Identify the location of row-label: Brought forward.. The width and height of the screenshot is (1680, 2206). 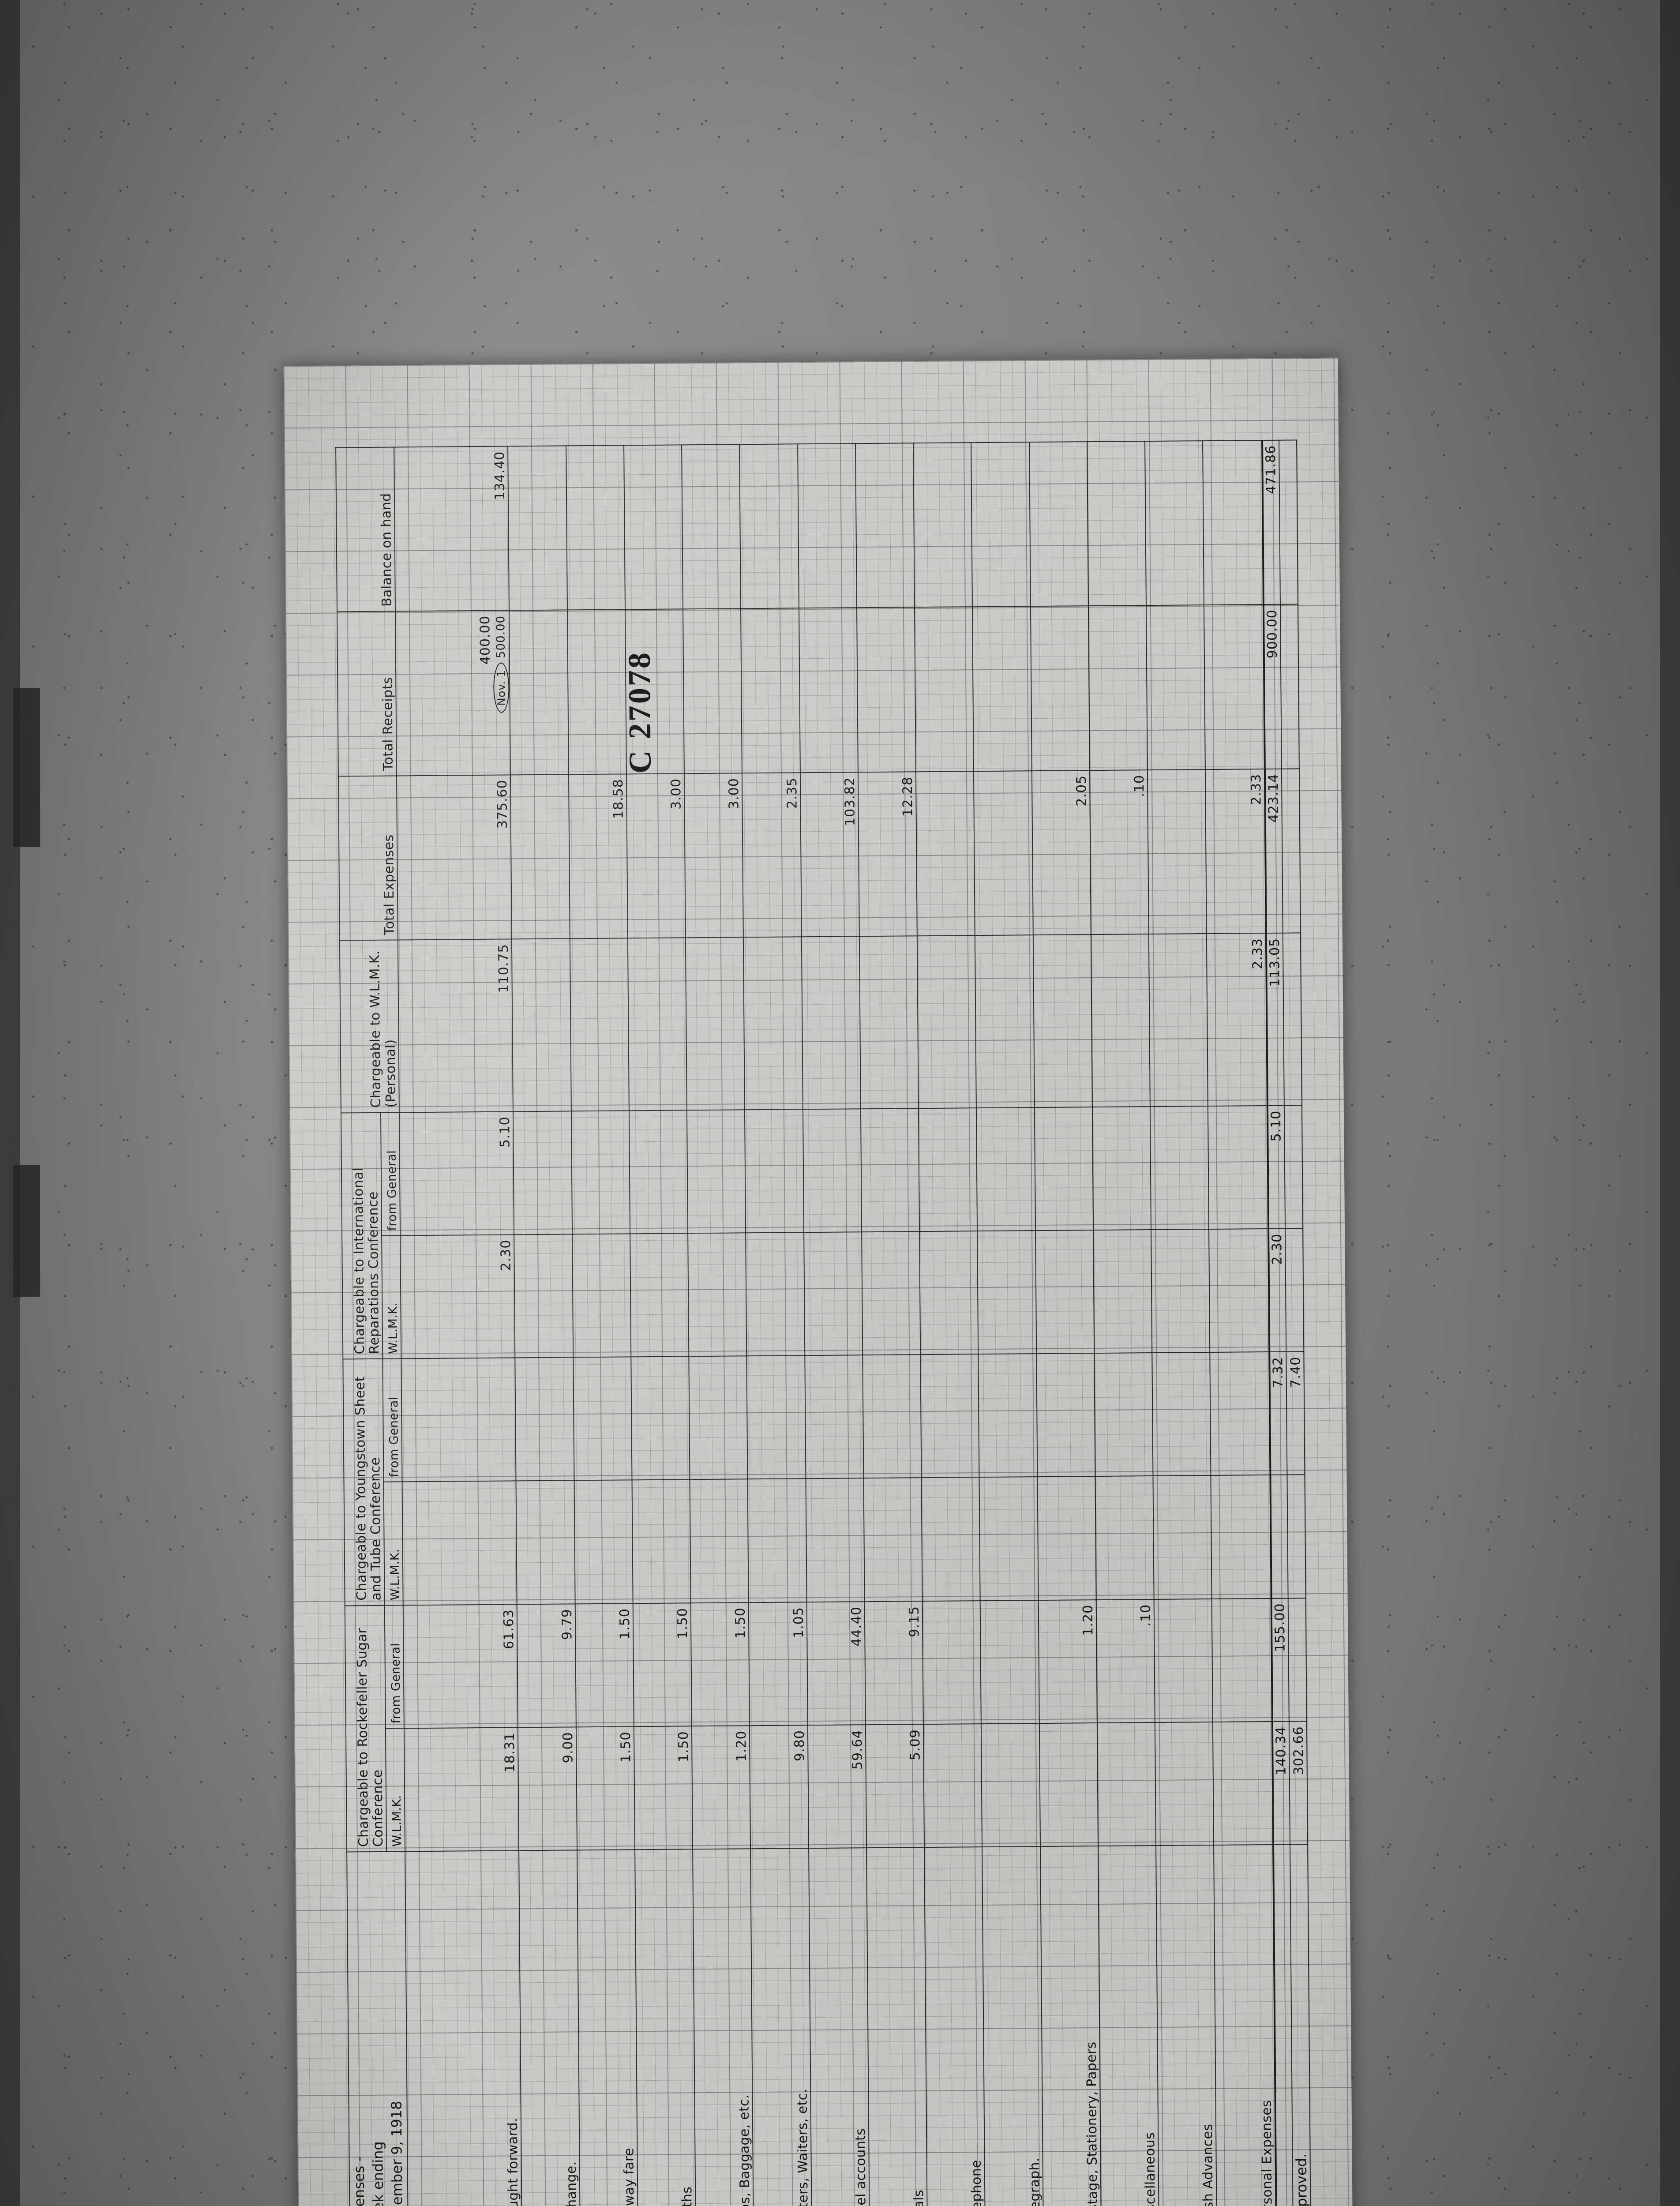
(463, 2028).